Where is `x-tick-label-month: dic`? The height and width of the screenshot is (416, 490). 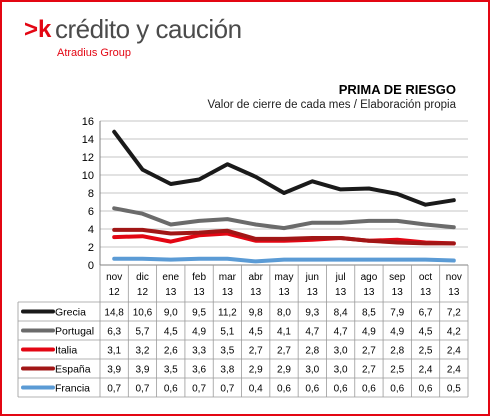 x-tick-label-month: dic is located at coordinates (142, 277).